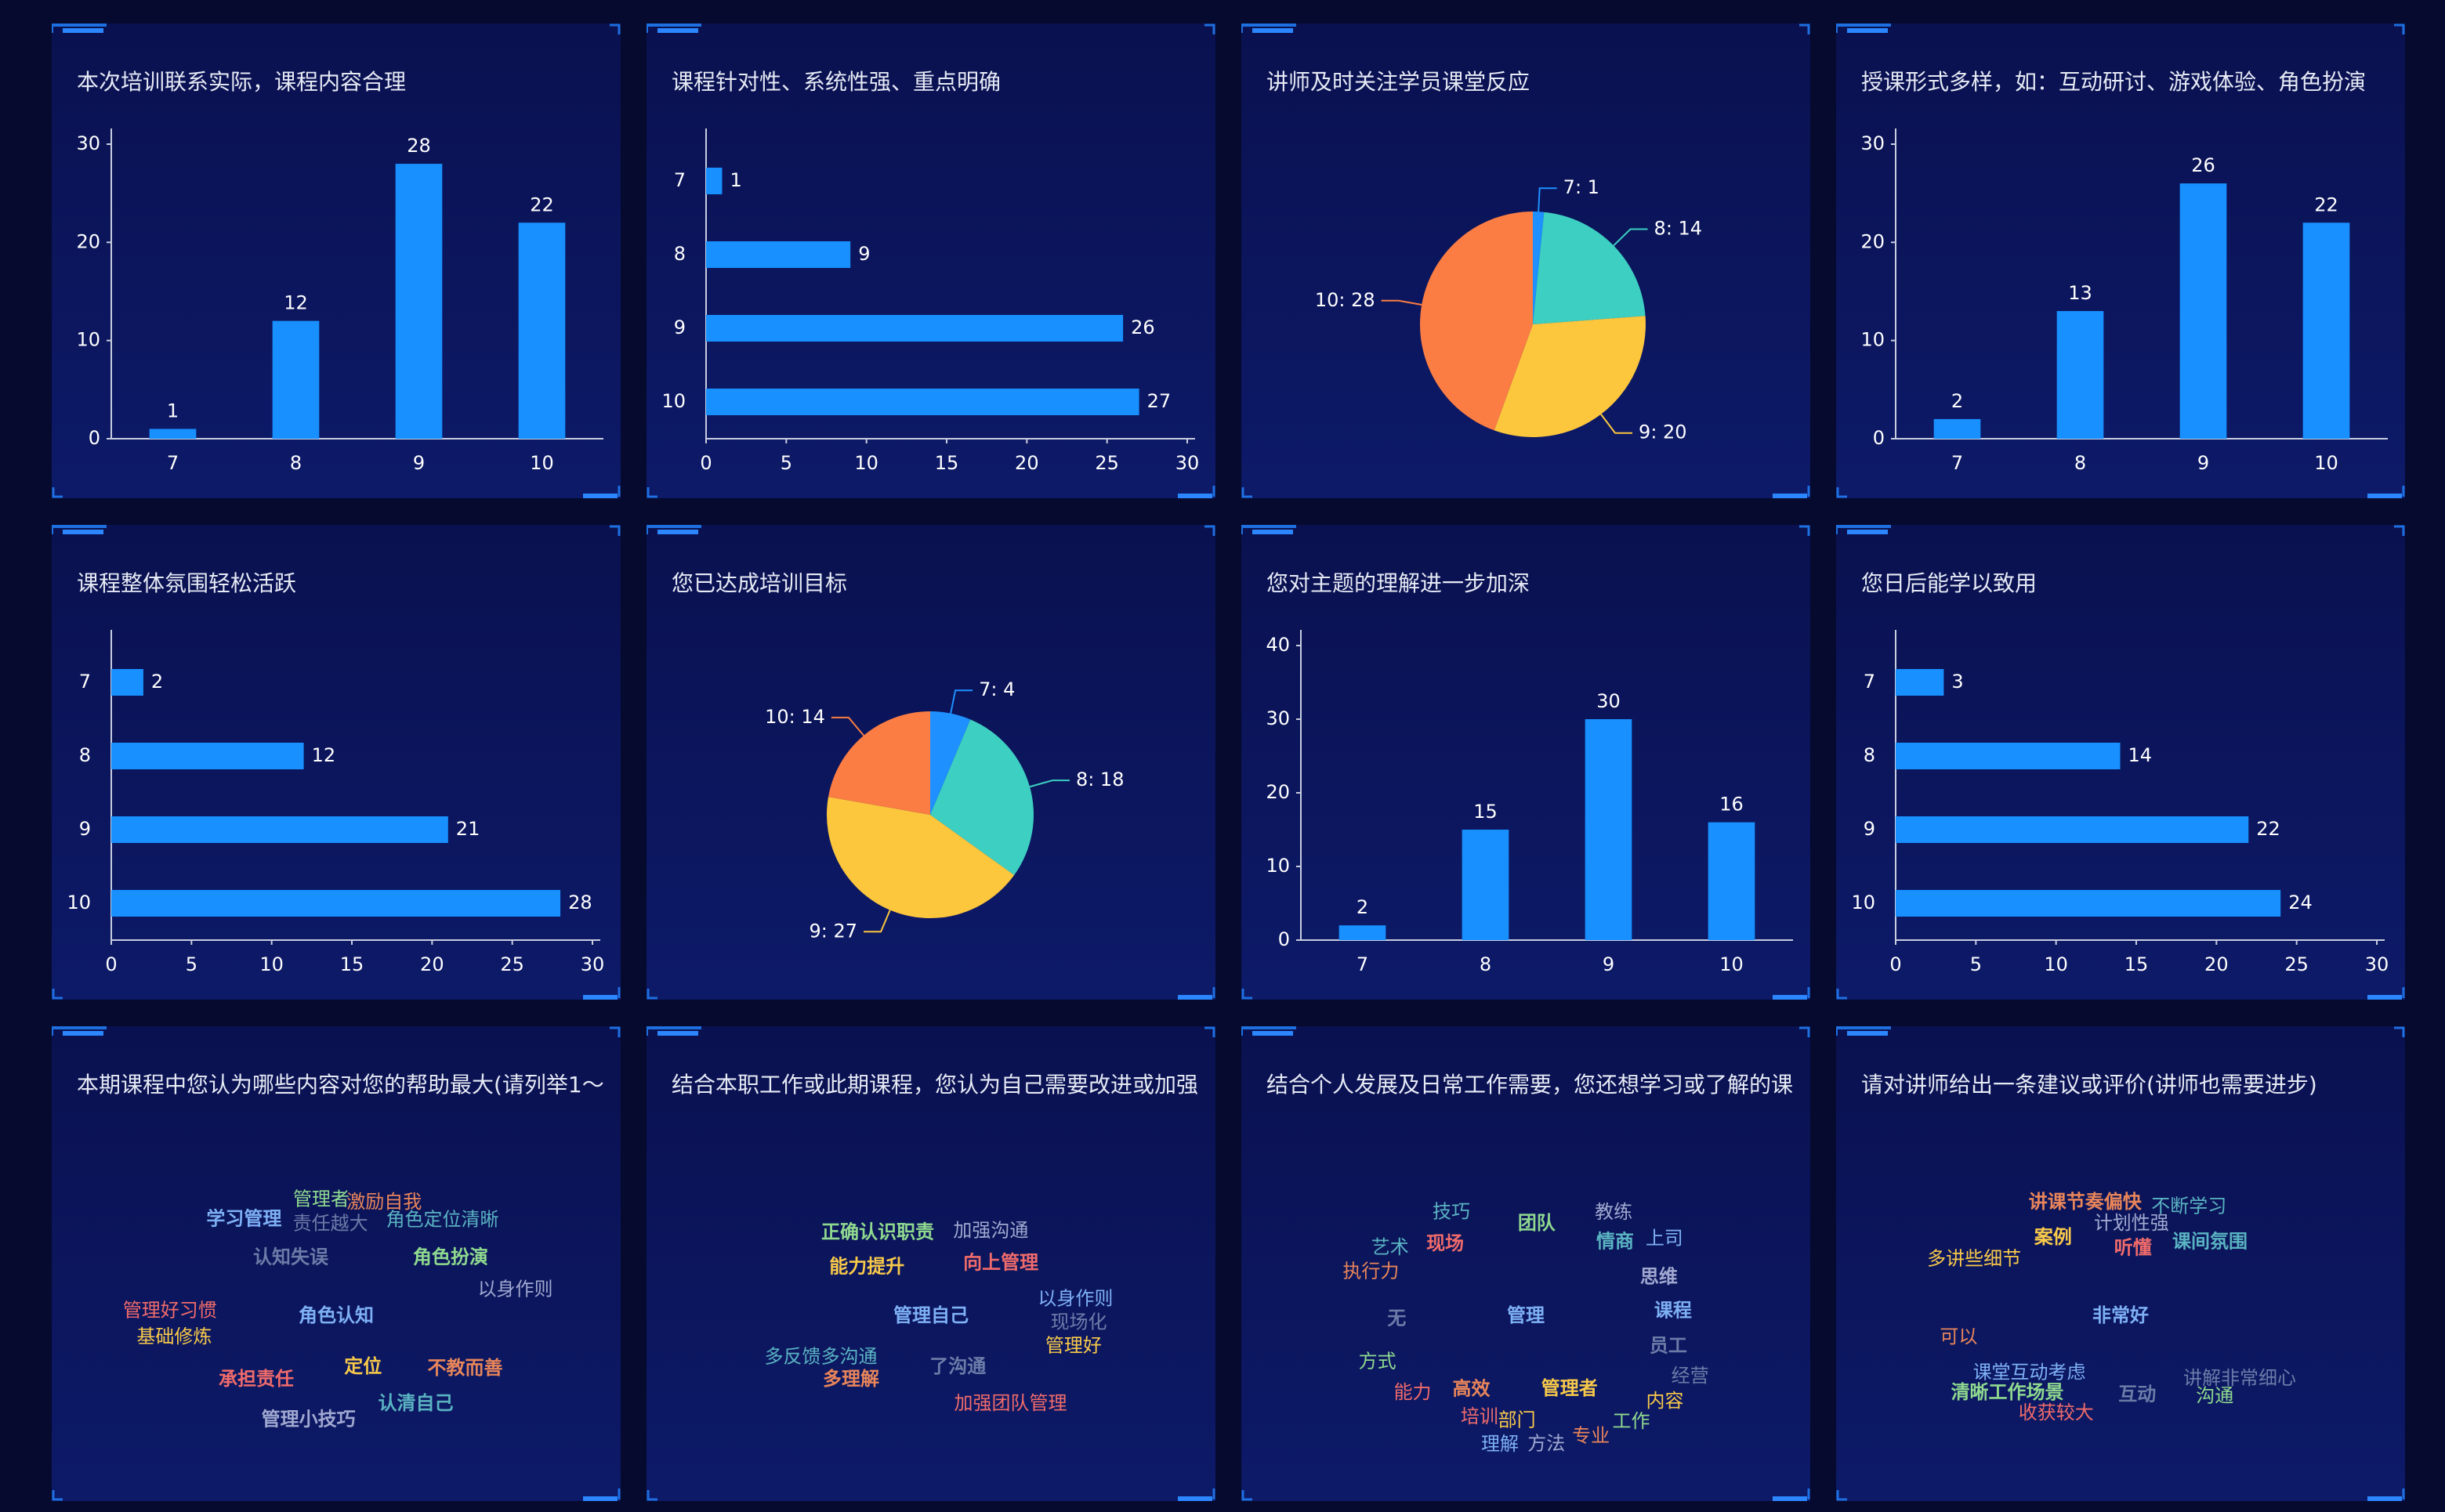 This screenshot has height=1512, width=2445. What do you see at coordinates (309, 1419) in the screenshot?
I see `word: 管理小技巧` at bounding box center [309, 1419].